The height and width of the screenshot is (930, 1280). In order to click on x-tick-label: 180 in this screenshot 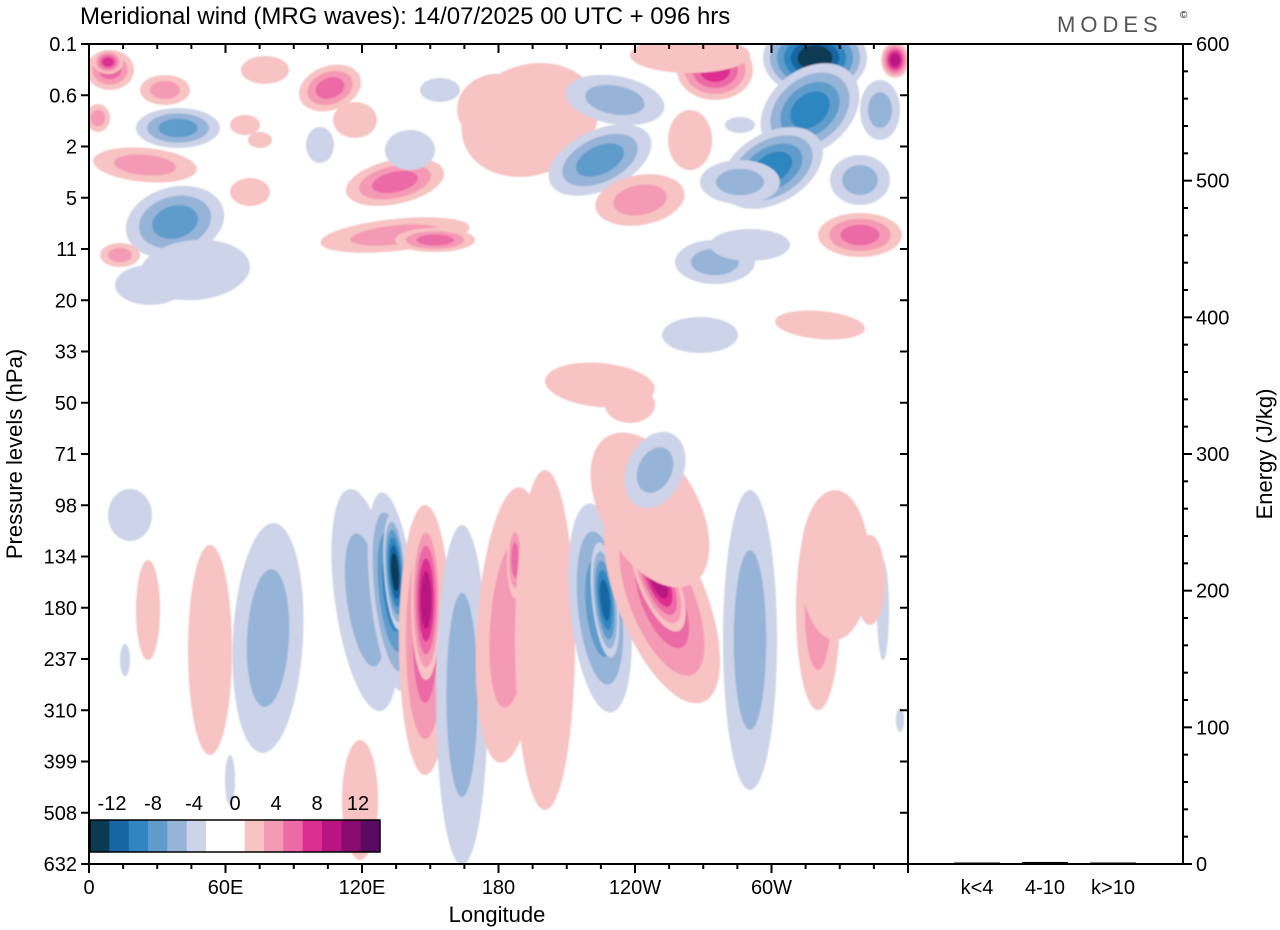, I will do `click(498, 888)`.